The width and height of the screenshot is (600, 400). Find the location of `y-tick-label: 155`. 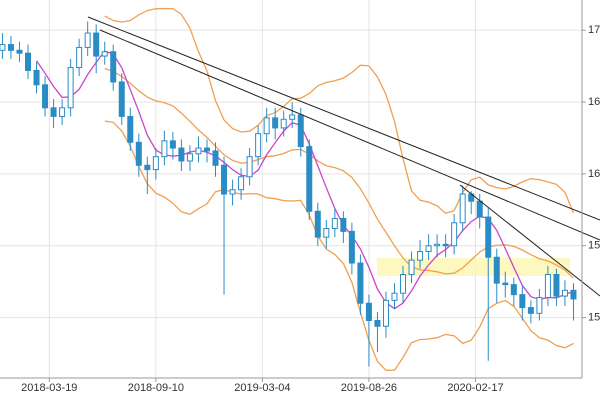

y-tick-label: 155 is located at coordinates (594, 246).